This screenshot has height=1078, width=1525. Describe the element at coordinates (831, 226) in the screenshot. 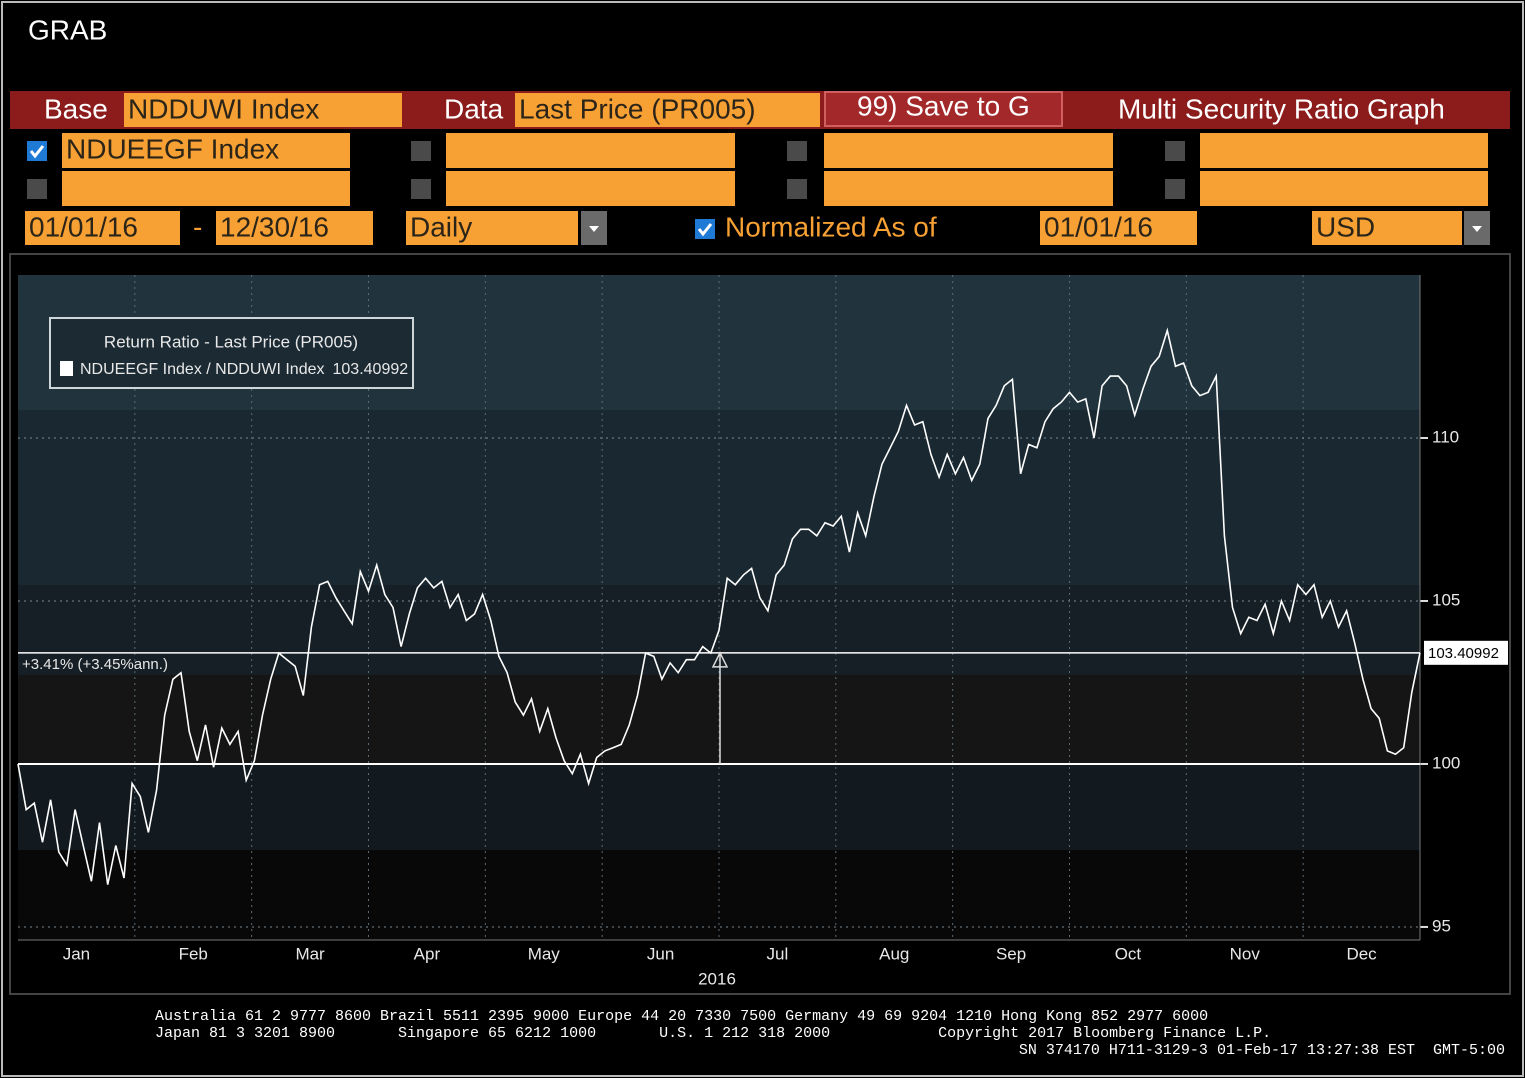

I see `normalized-label: Normalized As of` at that location.